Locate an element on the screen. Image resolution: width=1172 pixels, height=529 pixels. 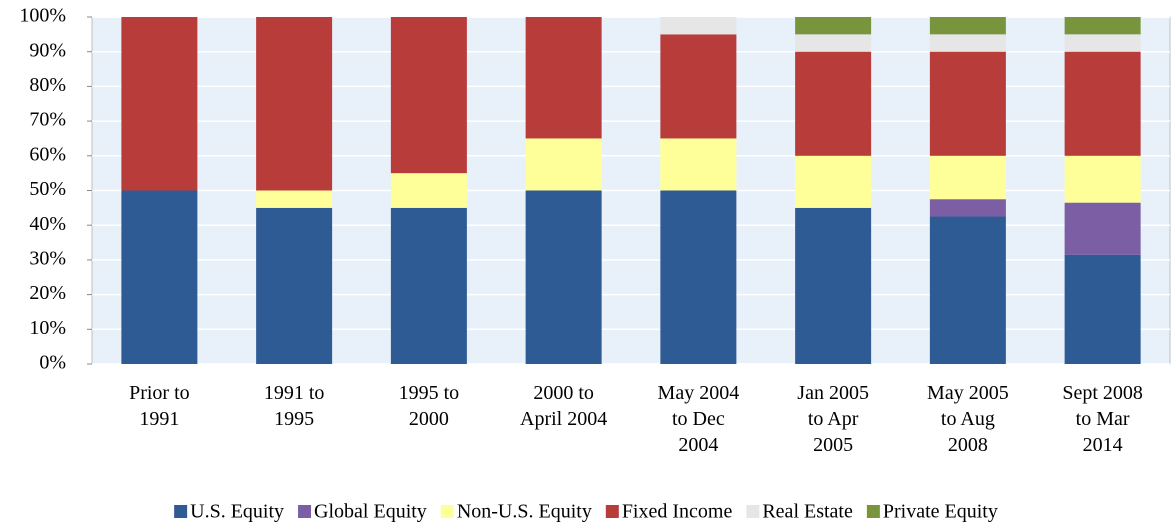
legend-label: Global Equity is located at coordinates (370, 512).